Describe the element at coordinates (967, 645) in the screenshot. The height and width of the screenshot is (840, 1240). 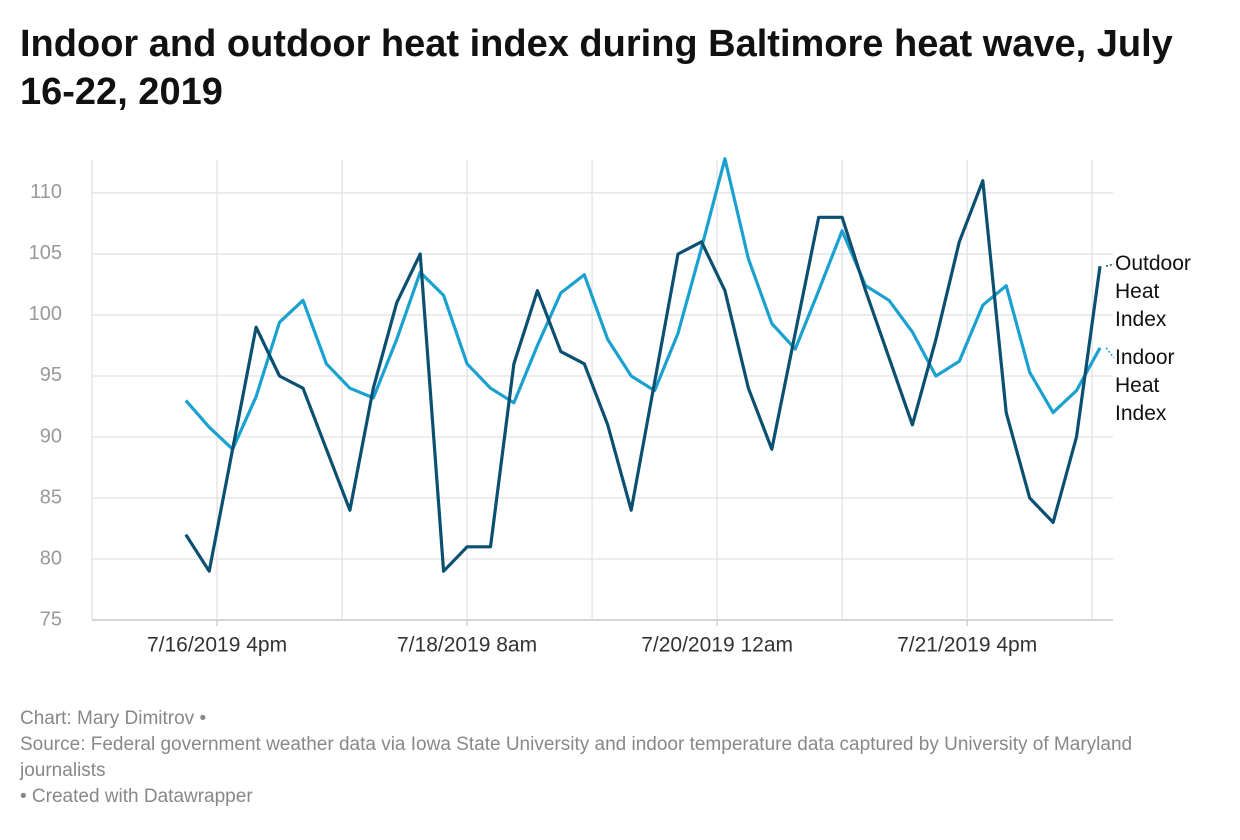
I see `x-tick-label: 7/21/2019 4pm` at that location.